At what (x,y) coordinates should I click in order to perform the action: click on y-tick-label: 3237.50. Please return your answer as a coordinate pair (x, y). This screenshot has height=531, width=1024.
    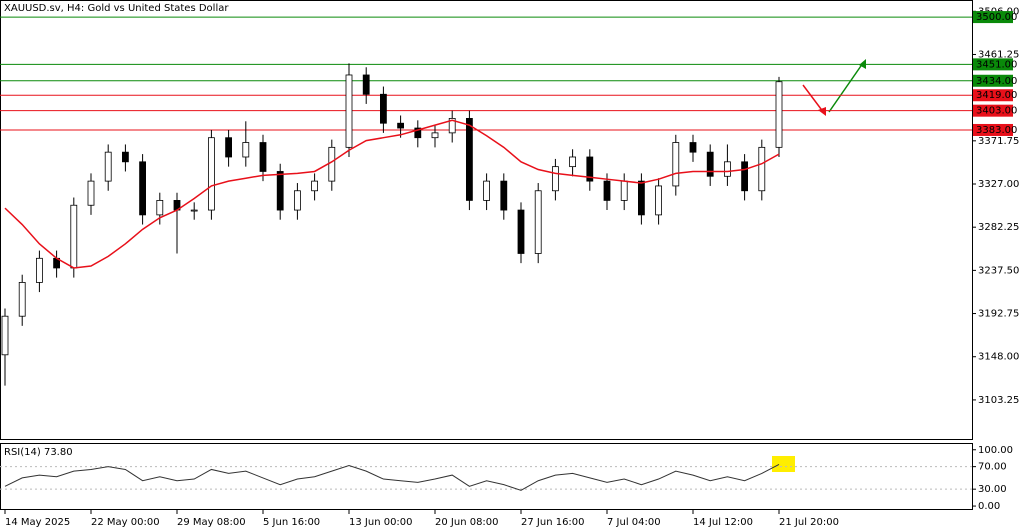
    Looking at the image, I should click on (998, 270).